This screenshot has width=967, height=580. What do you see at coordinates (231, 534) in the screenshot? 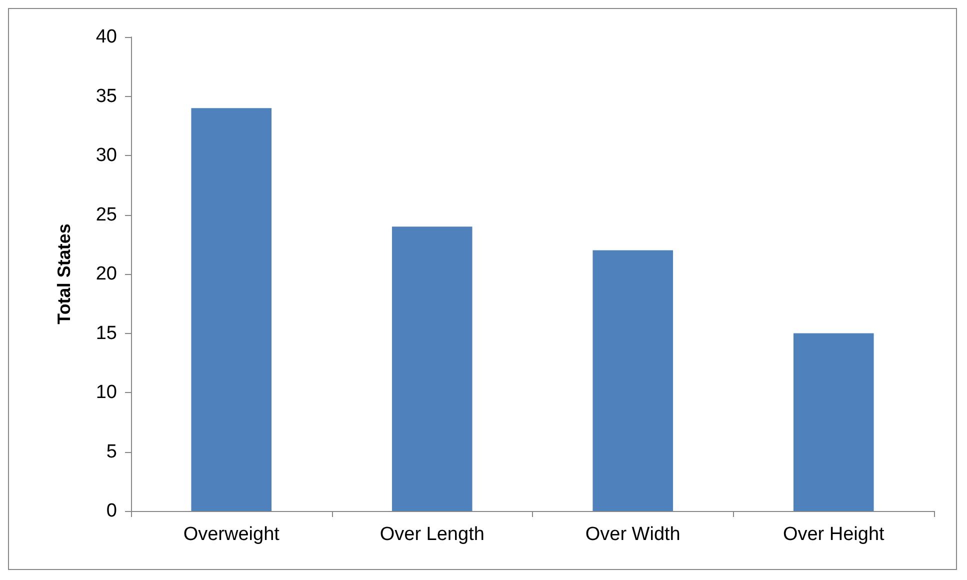
I see `x-tick-label: Overweight` at bounding box center [231, 534].